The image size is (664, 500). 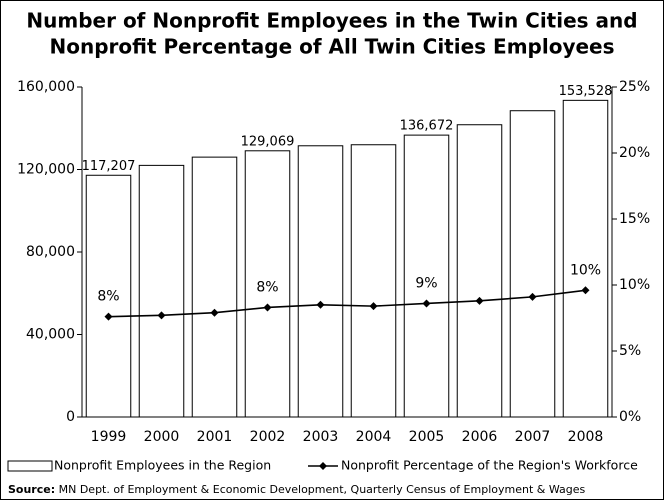 What do you see at coordinates (374, 437) in the screenshot?
I see `x-tick-label: 2004` at bounding box center [374, 437].